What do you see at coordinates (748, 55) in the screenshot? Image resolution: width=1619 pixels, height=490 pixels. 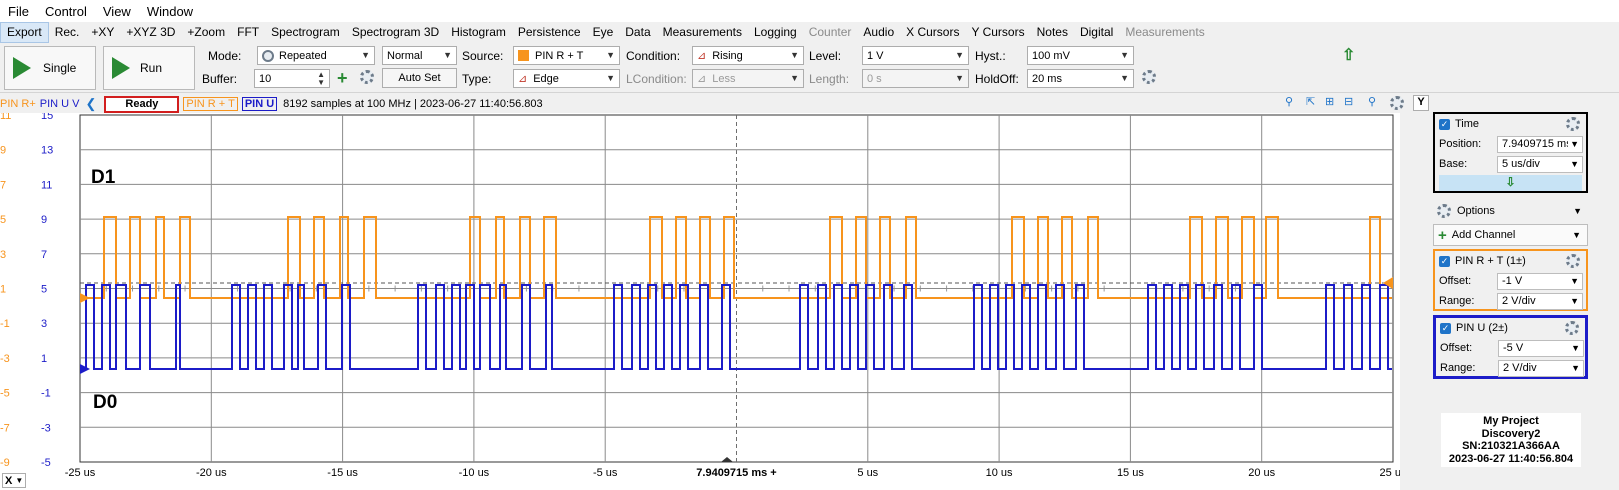 I see `condition-select: ⊿ Rising ▼` at bounding box center [748, 55].